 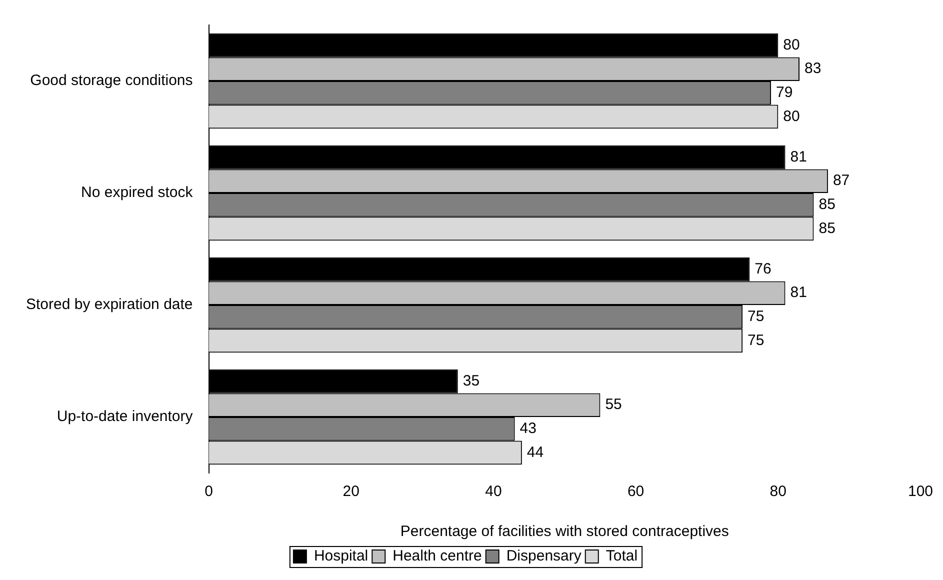 I want to click on data-label: 79, so click(x=784, y=93).